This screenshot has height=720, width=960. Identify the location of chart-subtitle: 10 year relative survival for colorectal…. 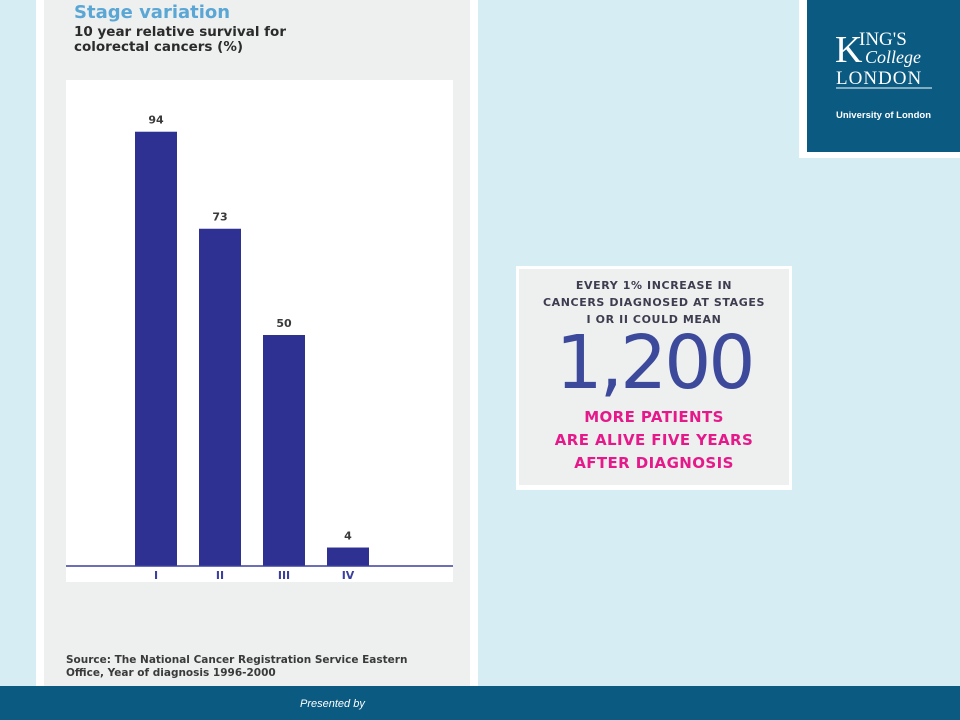
(180, 39).